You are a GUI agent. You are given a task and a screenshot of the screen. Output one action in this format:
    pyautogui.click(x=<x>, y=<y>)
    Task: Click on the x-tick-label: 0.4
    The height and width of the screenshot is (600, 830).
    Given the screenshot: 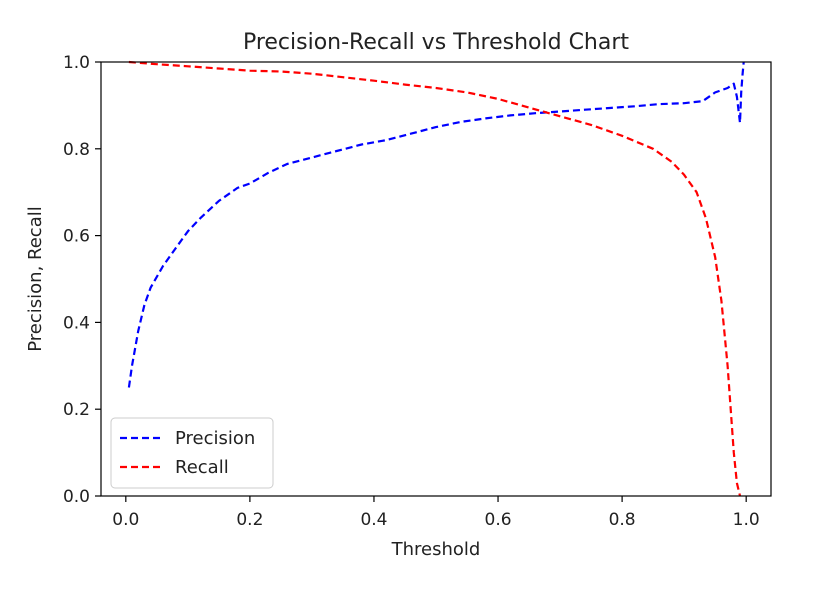 What is the action you would take?
    pyautogui.click(x=373, y=520)
    